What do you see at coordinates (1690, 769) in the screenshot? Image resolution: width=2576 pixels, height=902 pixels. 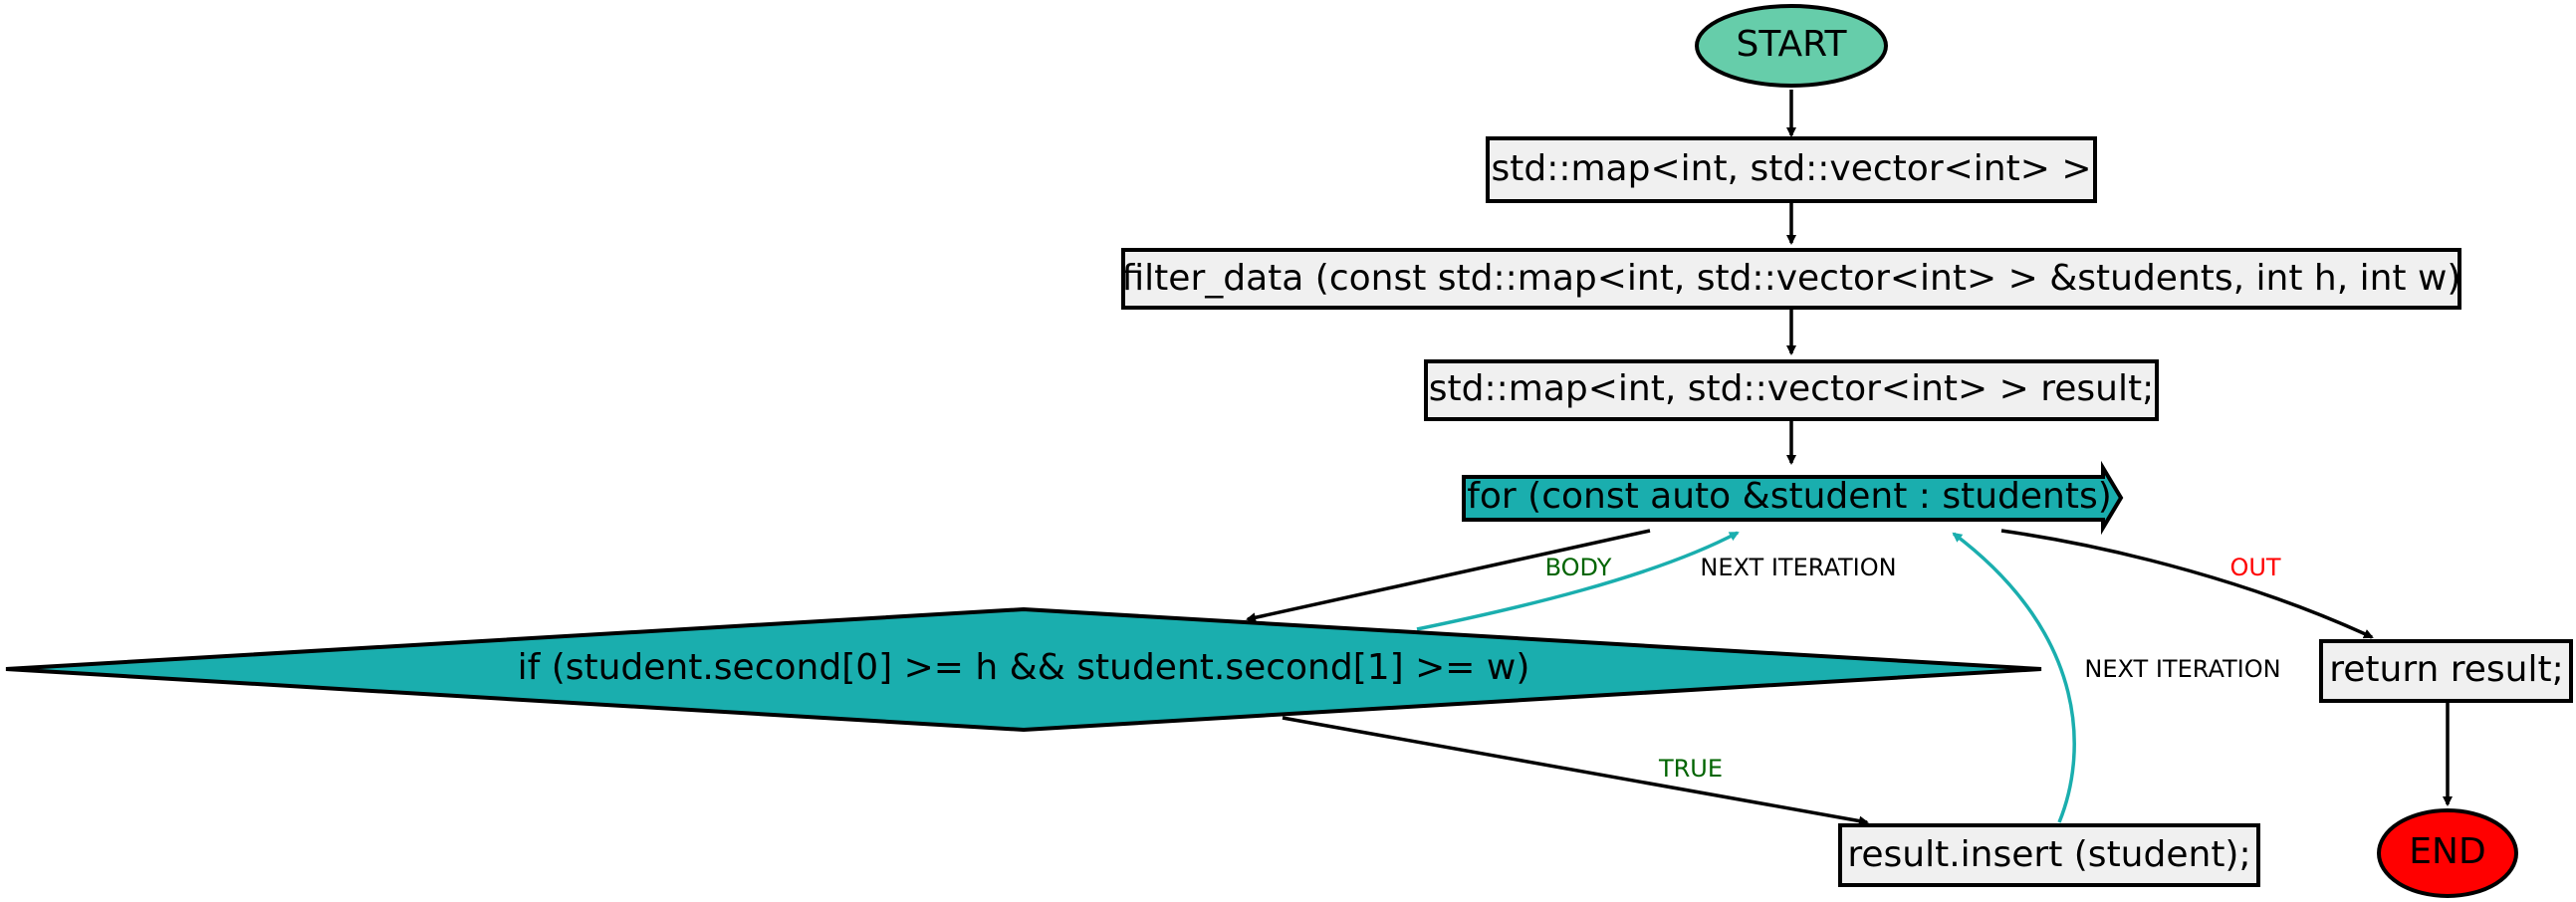 I see `edge-label-true: TRUE` at bounding box center [1690, 769].